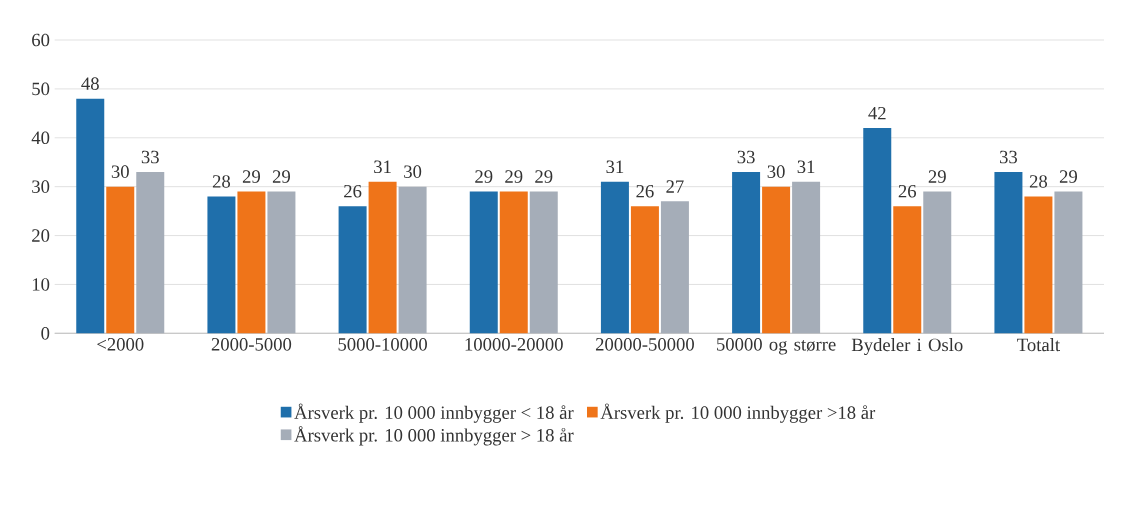  I want to click on x-tick-label: 10000-20000, so click(514, 344).